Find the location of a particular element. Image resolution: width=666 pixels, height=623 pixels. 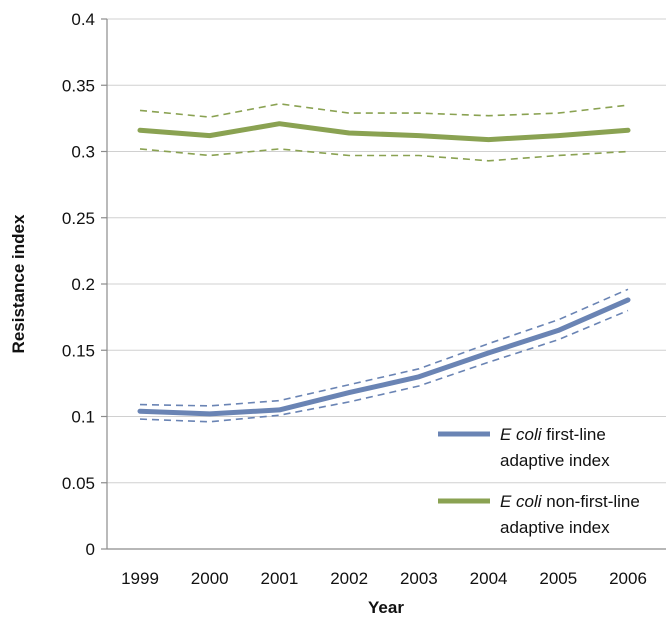

legend-label-first-line: E coli first-line is located at coordinates (553, 434).